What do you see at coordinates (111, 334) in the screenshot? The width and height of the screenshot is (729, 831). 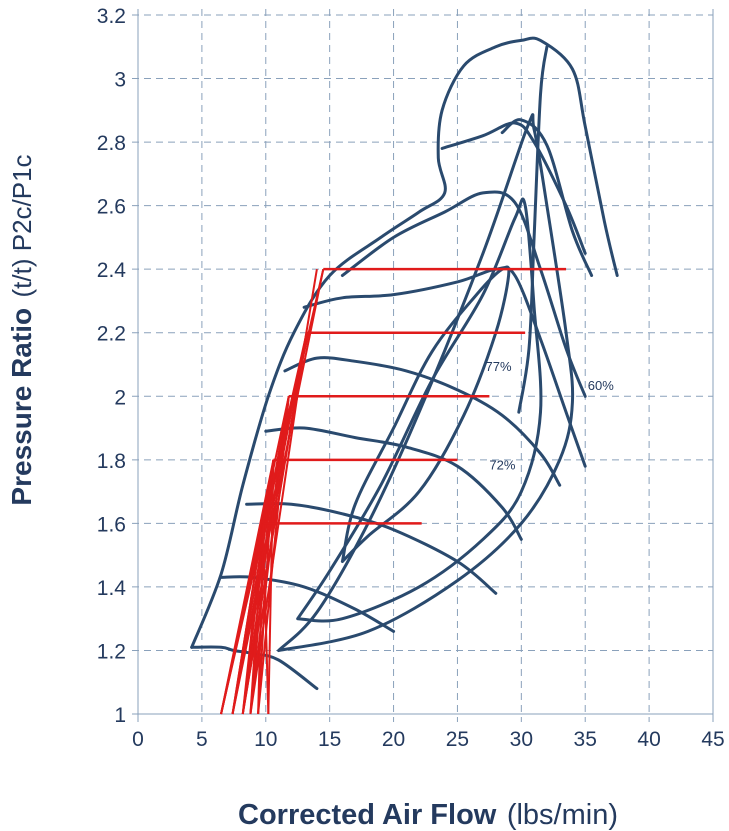 I see `y-tick-label: 2.2` at bounding box center [111, 334].